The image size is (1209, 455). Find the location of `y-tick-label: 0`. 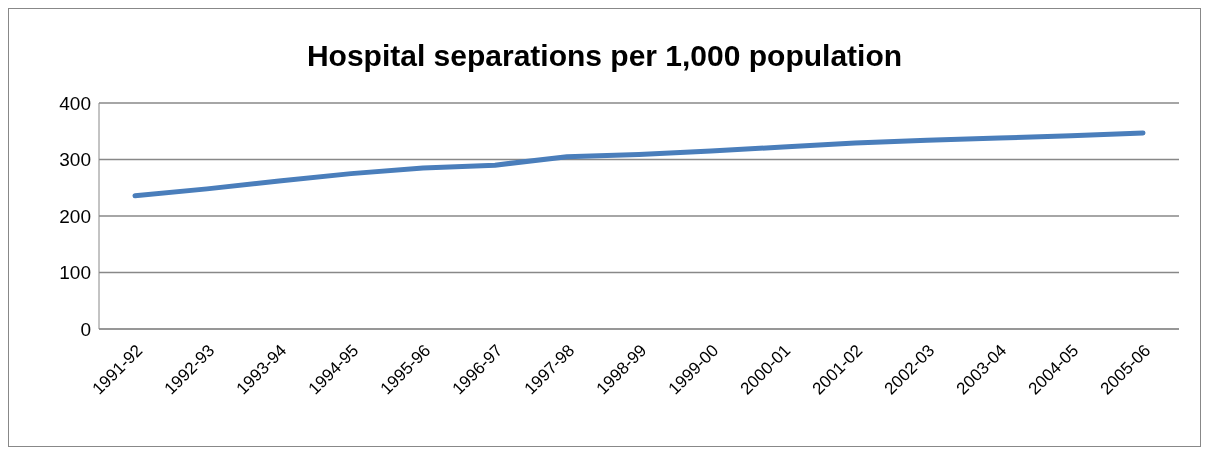

y-tick-label: 0 is located at coordinates (85, 329).